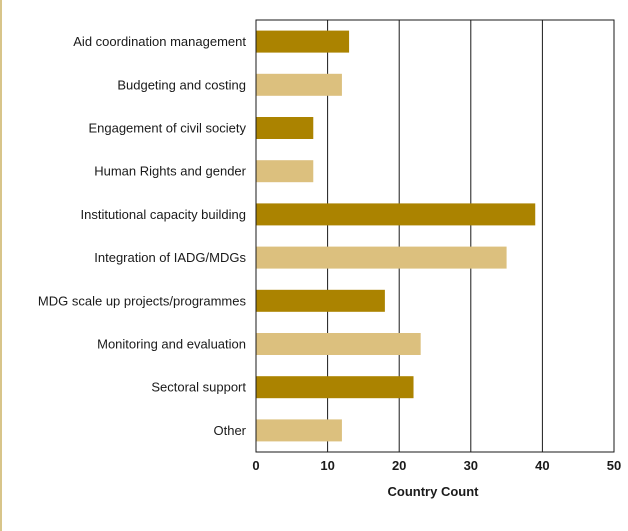 This screenshot has width=628, height=531. I want to click on x-axis-title: Country Count, so click(434, 491).